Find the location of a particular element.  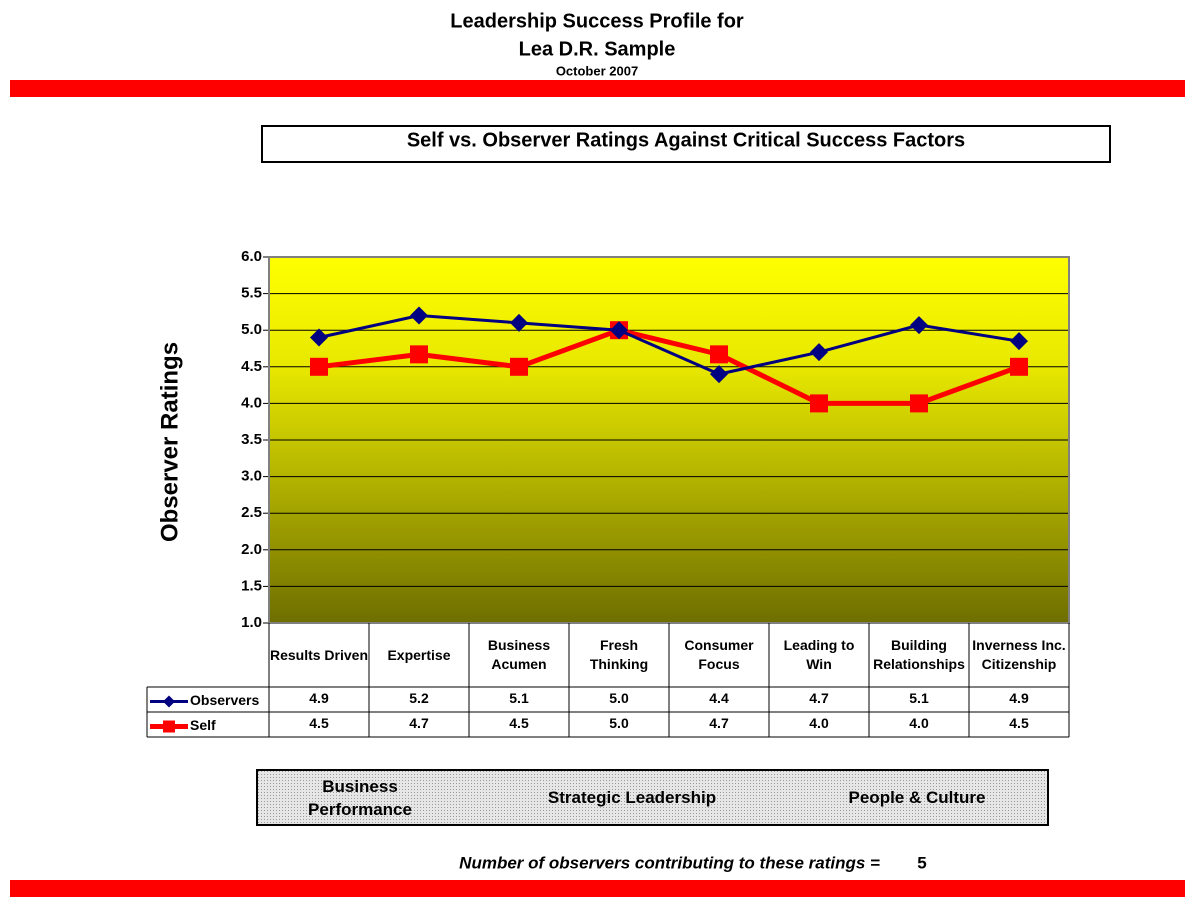

y-tick-label: 1.0 is located at coordinates (251, 622).